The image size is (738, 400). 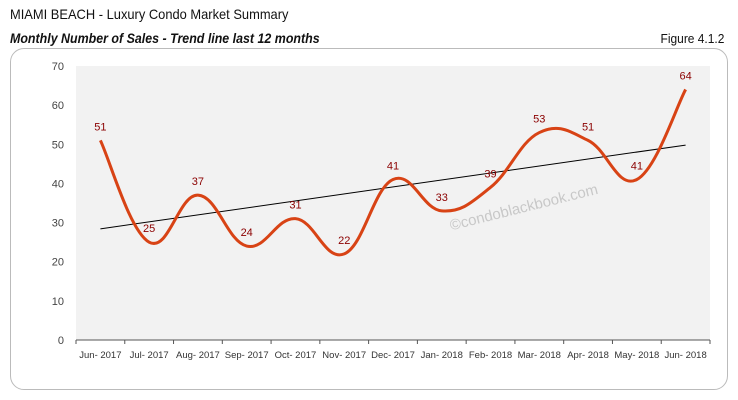 I want to click on y-tick-label: 60, so click(x=58, y=106).